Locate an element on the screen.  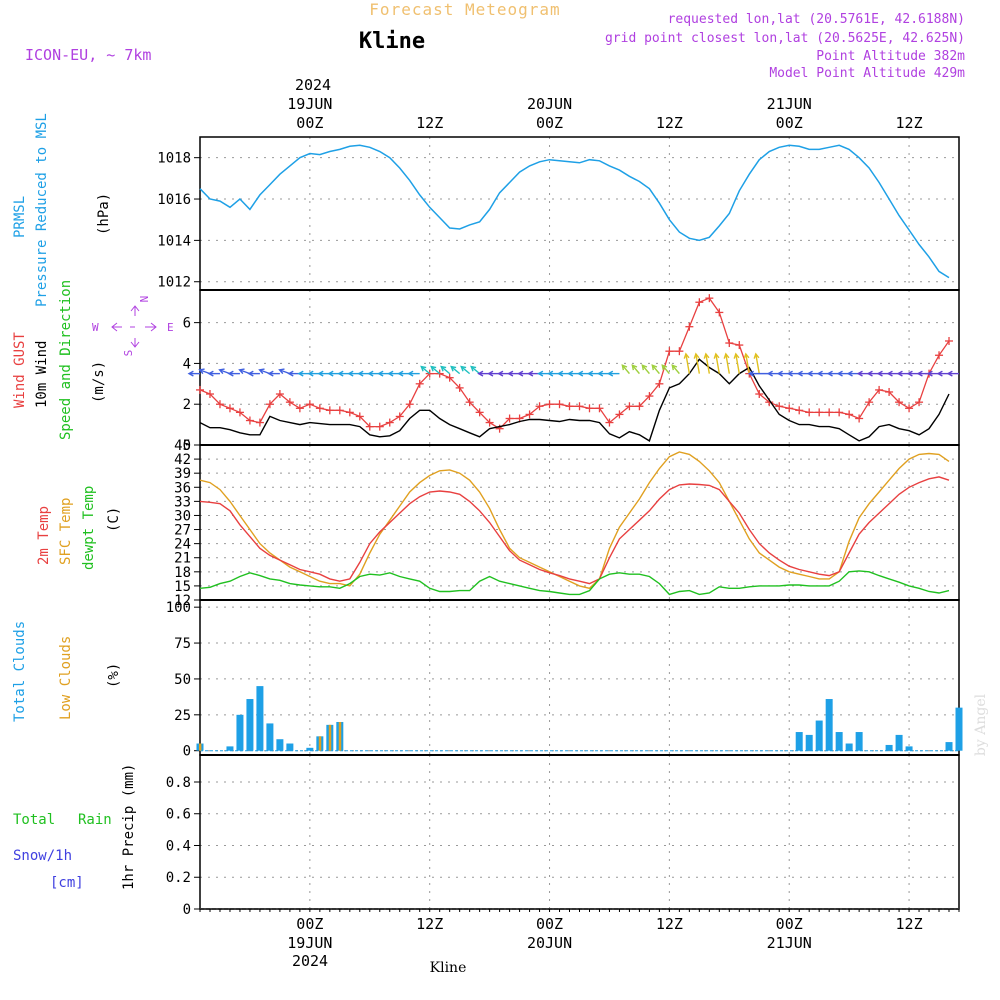
low-cloud-bar is located at coordinates (320, 743).